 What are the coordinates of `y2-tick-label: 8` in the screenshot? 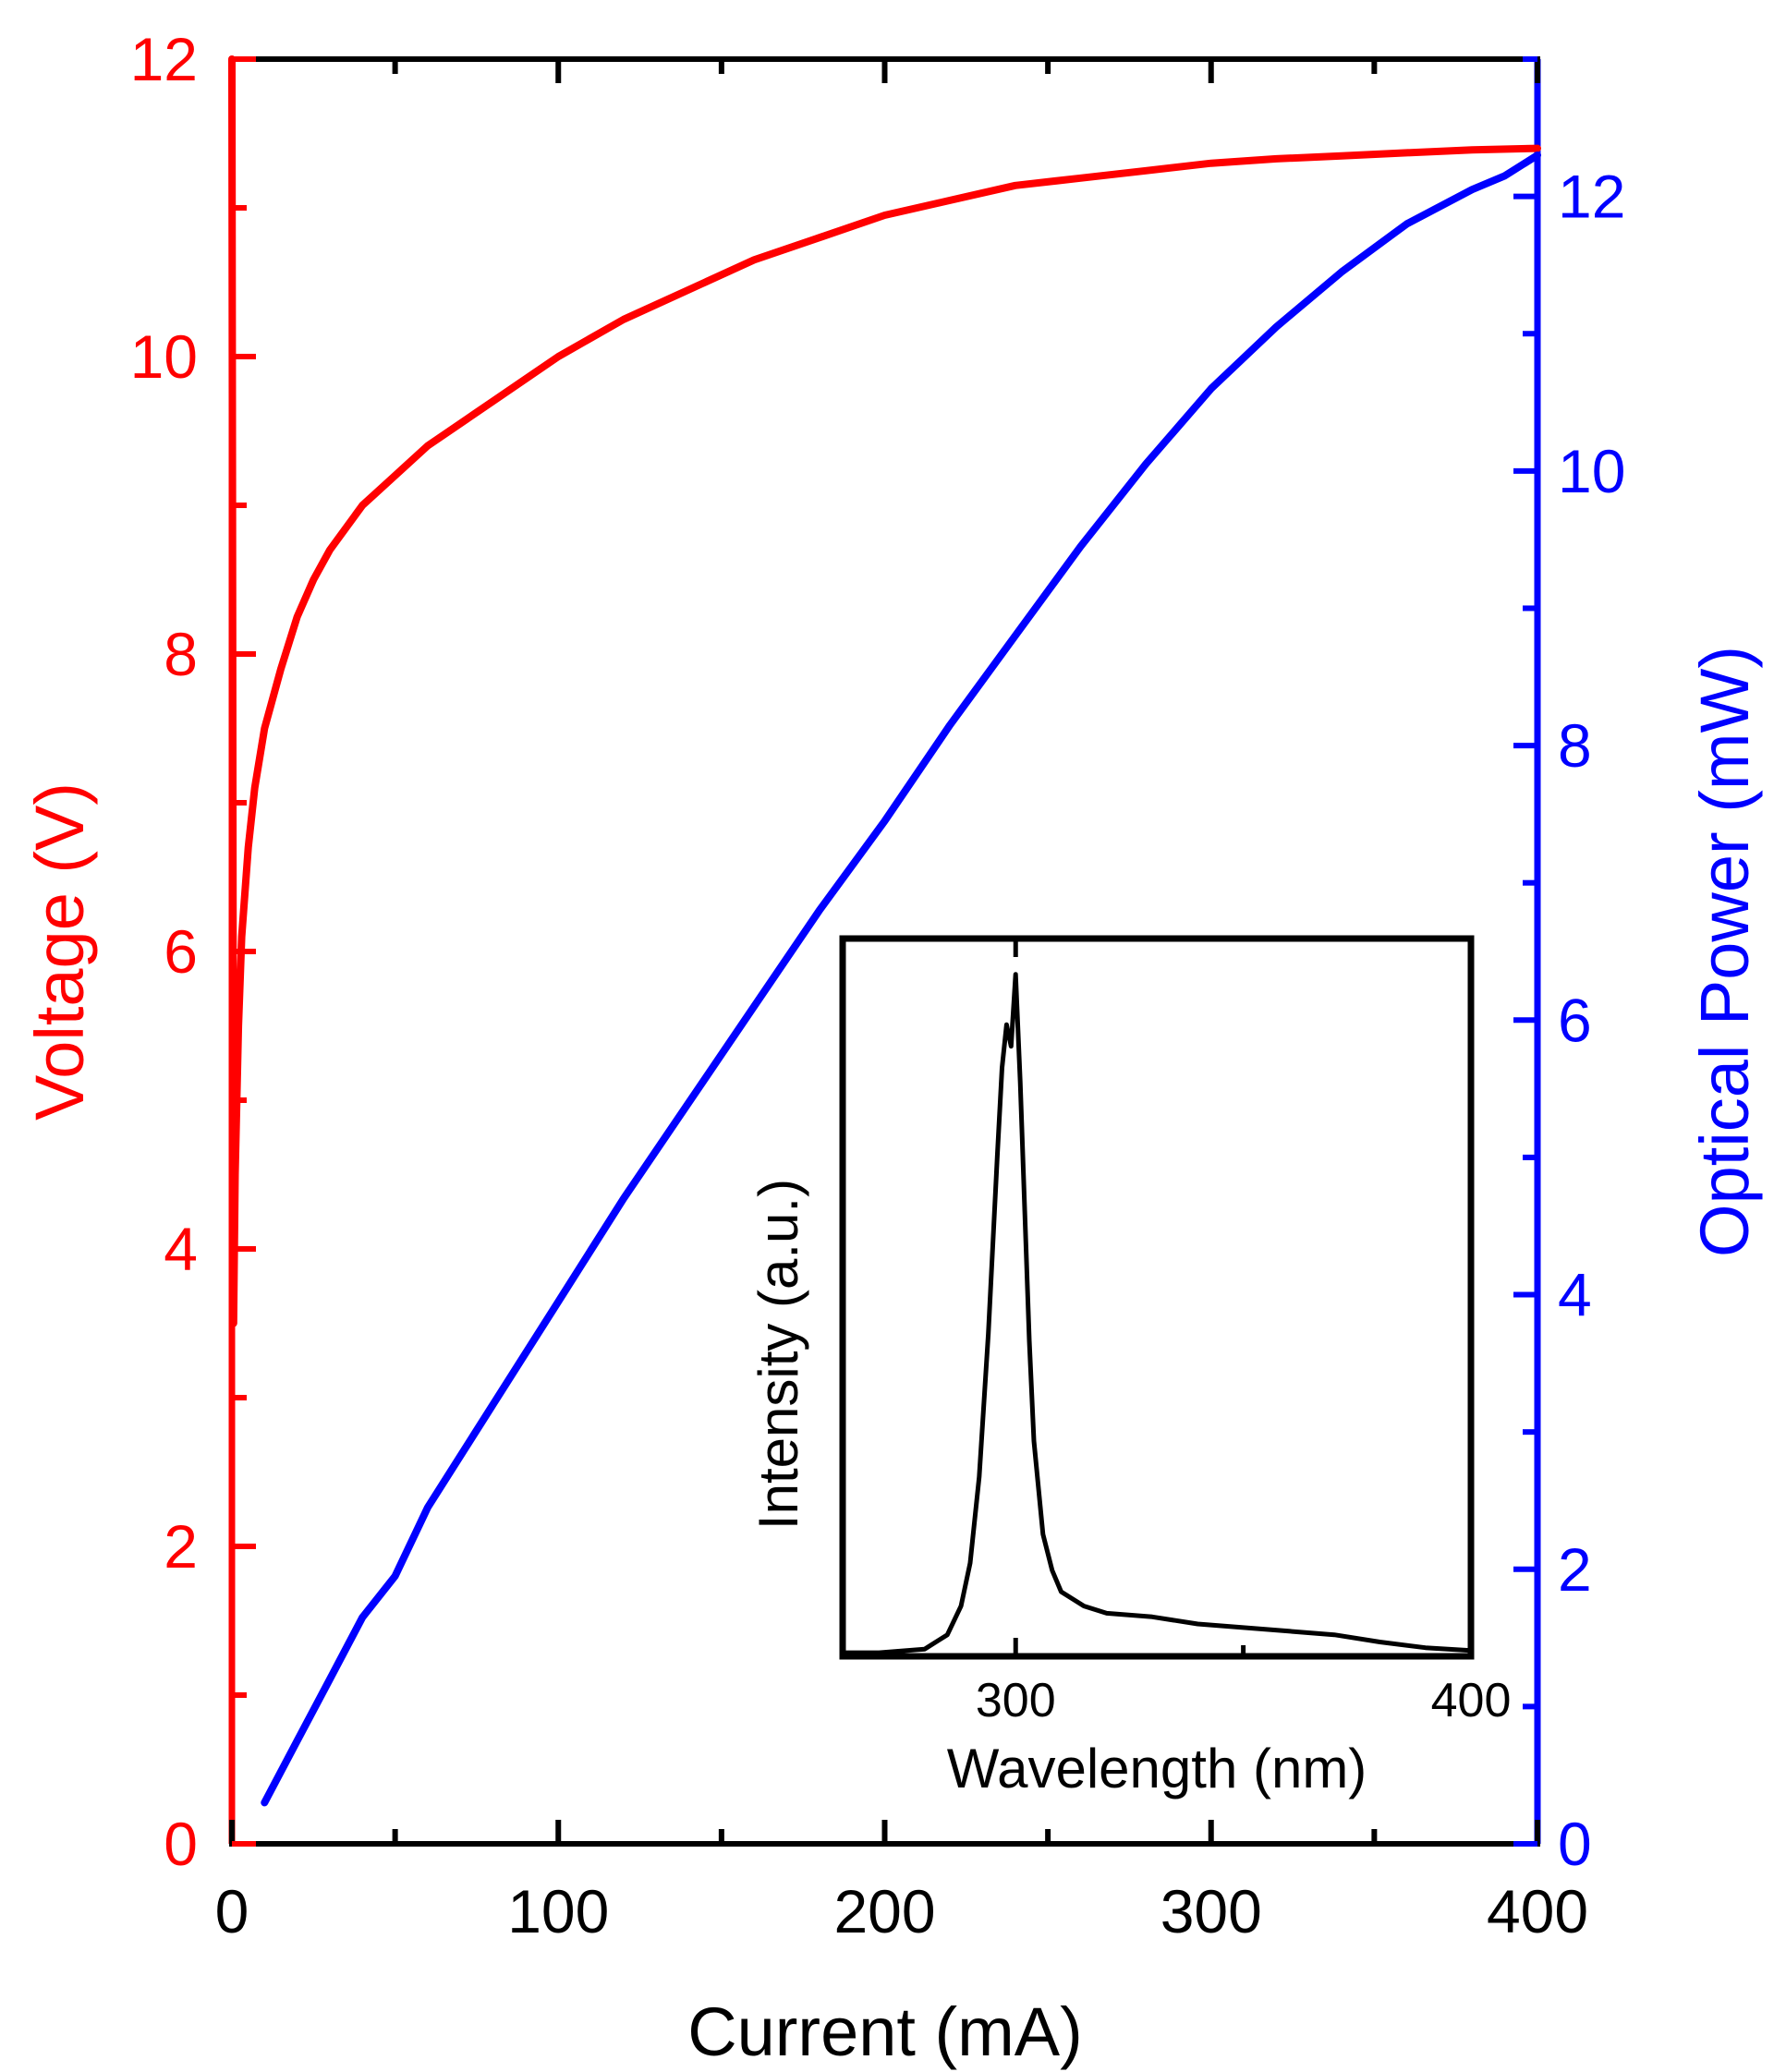 It's located at (1575, 745).